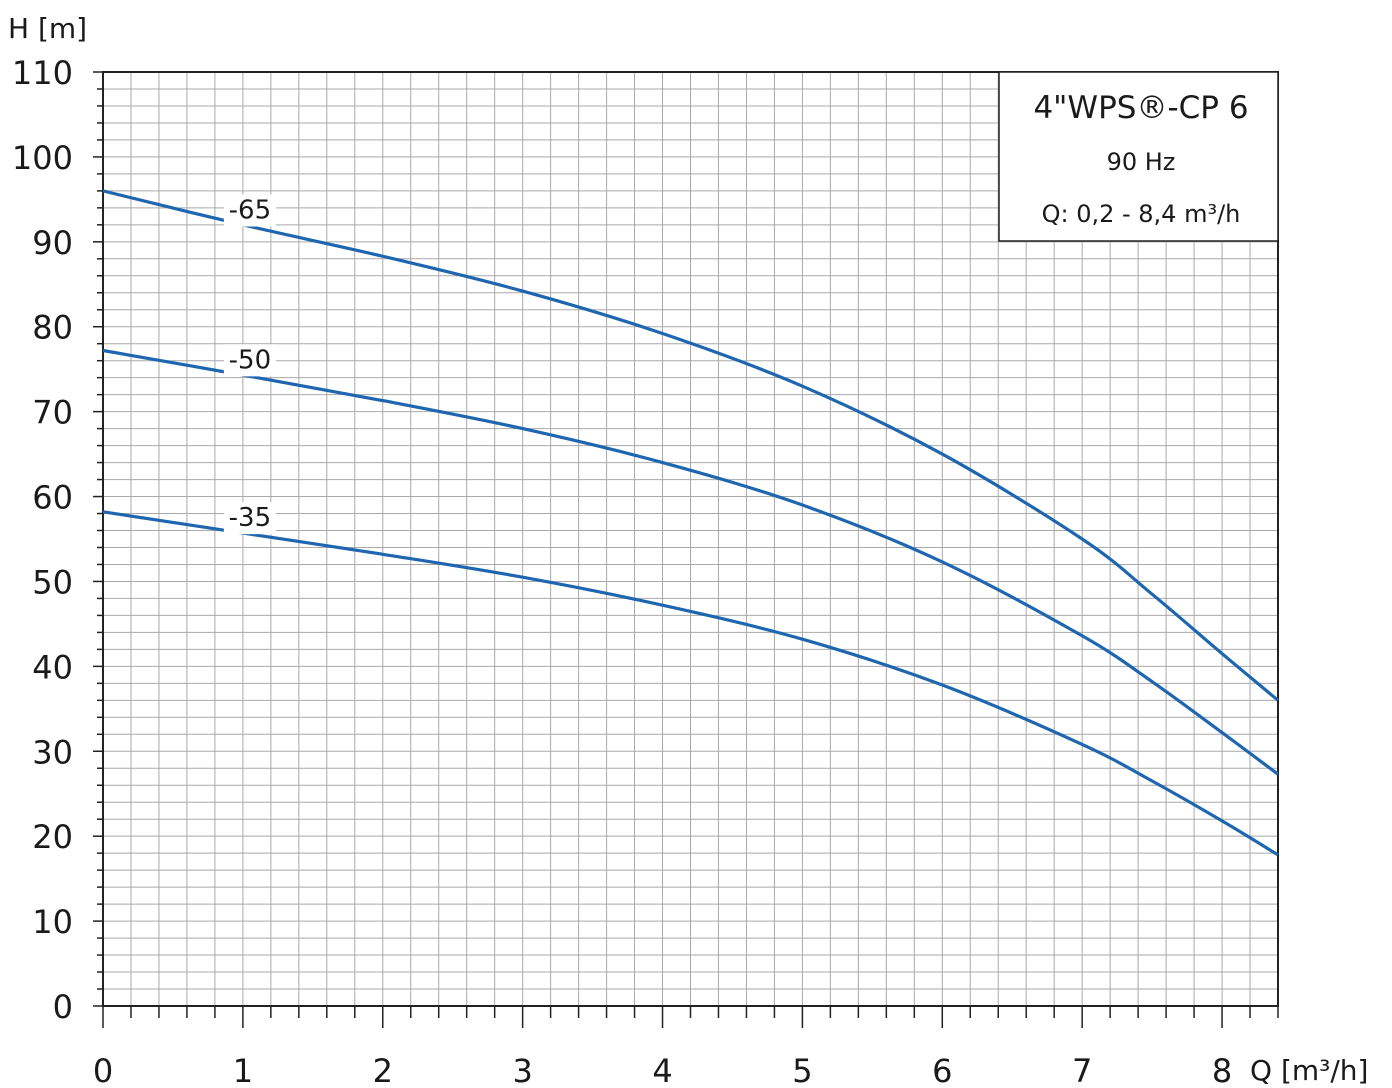 This screenshot has width=1392, height=1088. I want to click on series-label: -50, so click(250, 360).